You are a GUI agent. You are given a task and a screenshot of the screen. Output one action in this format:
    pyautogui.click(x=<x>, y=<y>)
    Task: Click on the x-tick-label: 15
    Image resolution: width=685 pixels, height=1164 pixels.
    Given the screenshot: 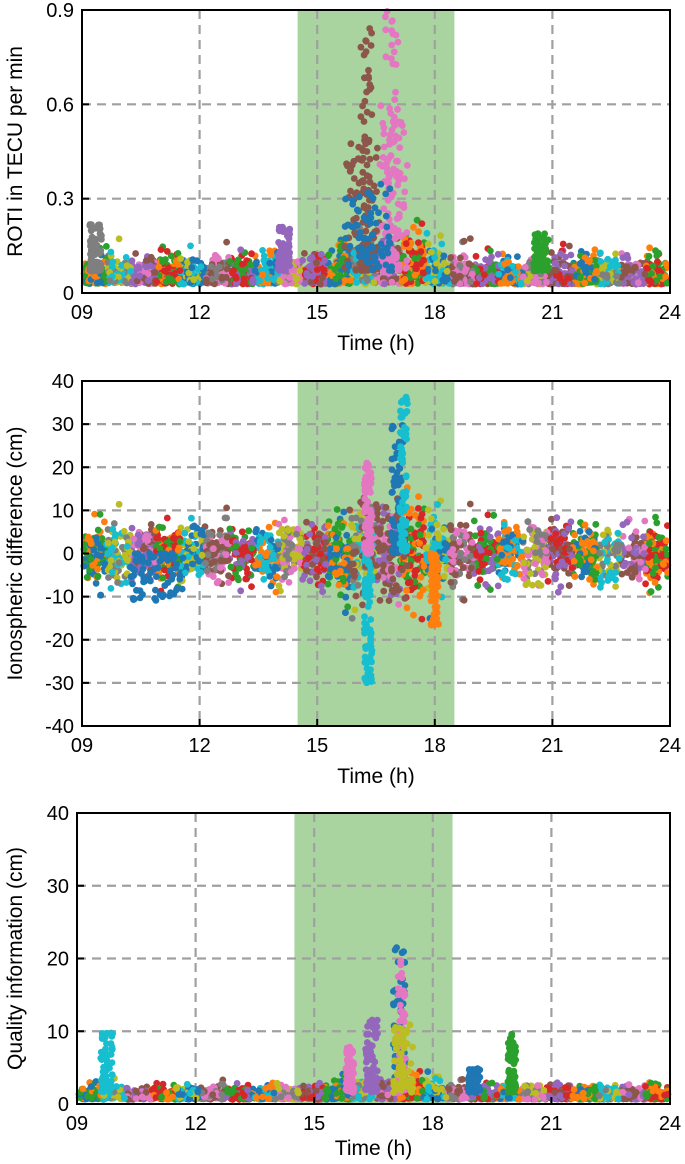 What is the action you would take?
    pyautogui.click(x=317, y=313)
    